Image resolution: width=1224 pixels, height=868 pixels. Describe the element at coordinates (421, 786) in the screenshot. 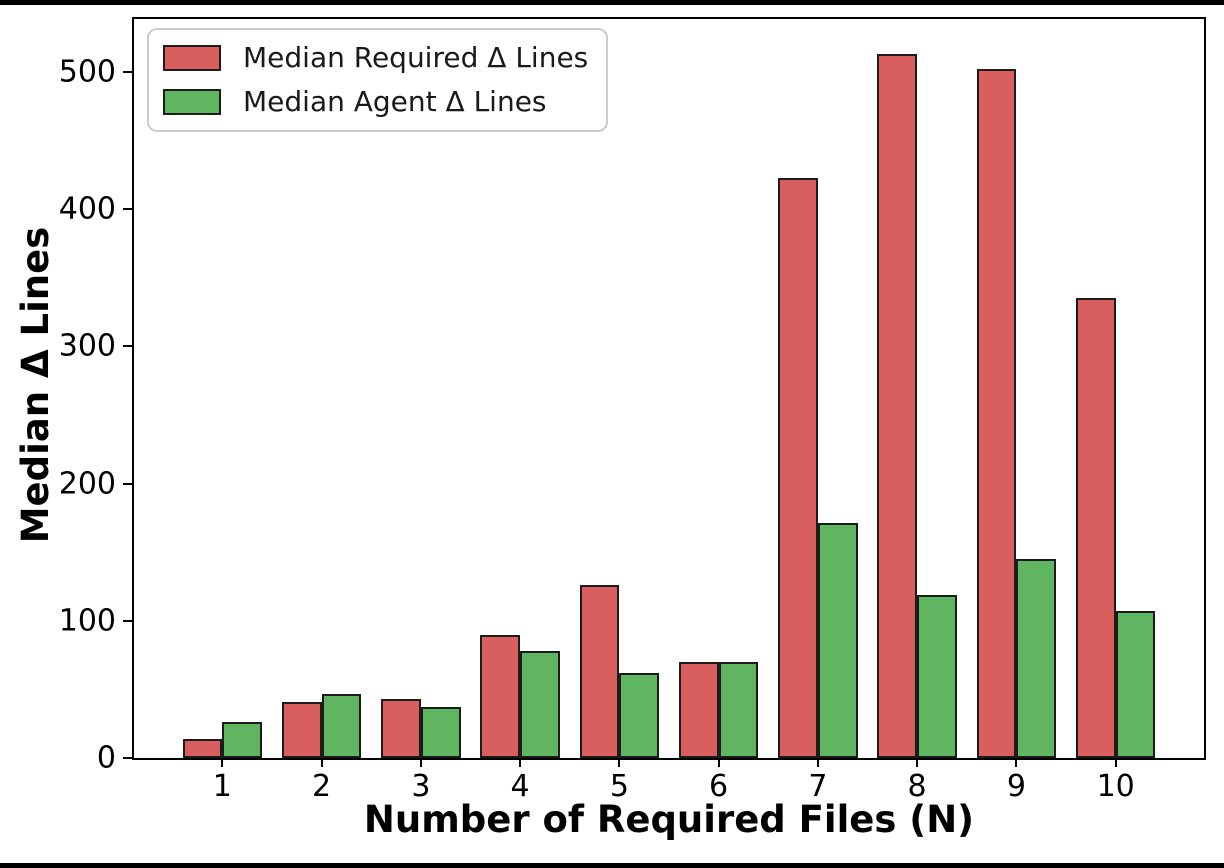

I see `x-tick-label-3: 3` at that location.